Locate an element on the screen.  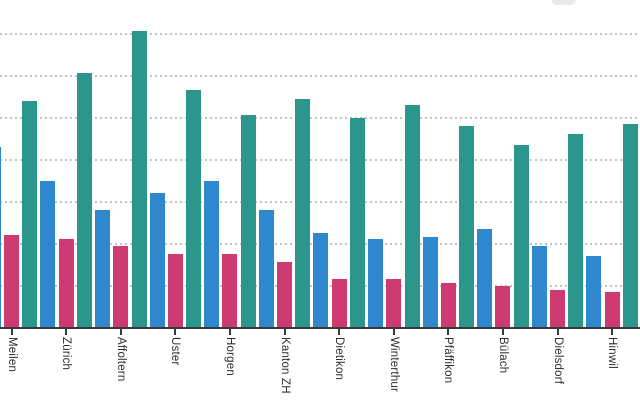
bar-pink-winterthur is located at coordinates (394, 303).